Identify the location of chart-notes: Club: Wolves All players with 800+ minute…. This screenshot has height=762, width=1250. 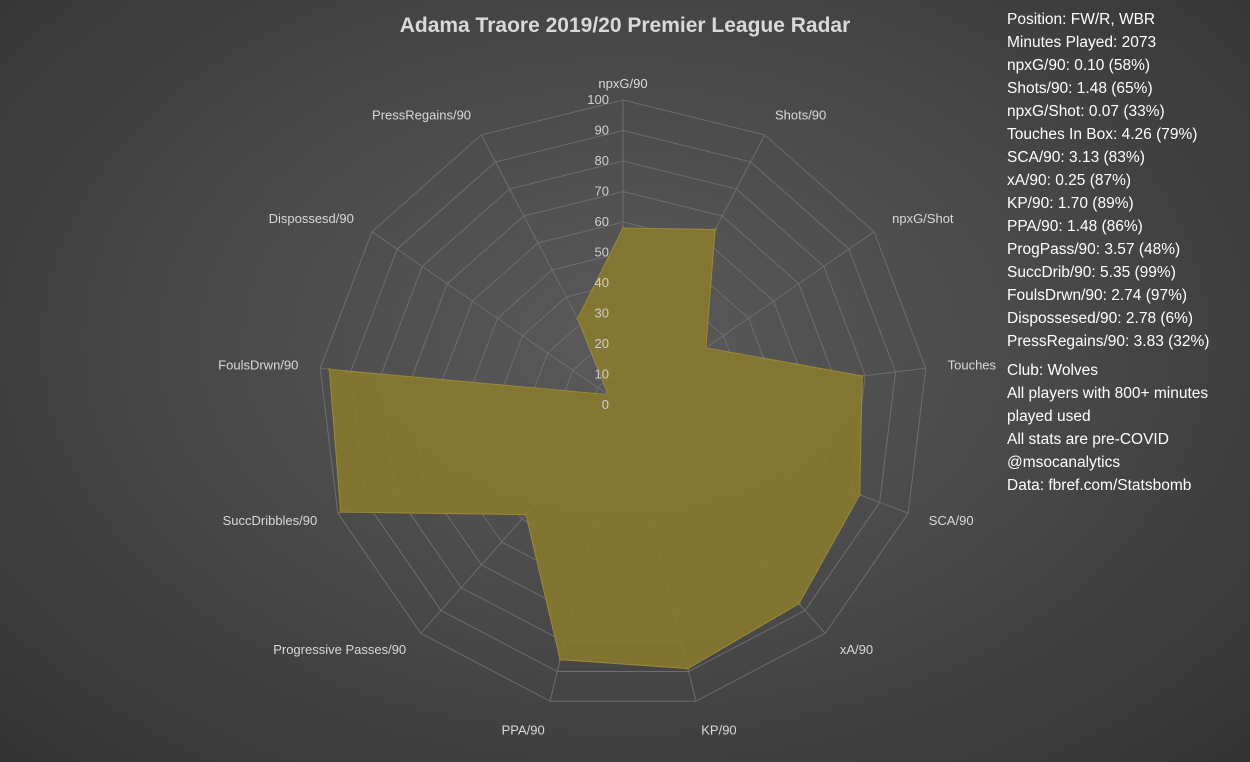
(1127, 428).